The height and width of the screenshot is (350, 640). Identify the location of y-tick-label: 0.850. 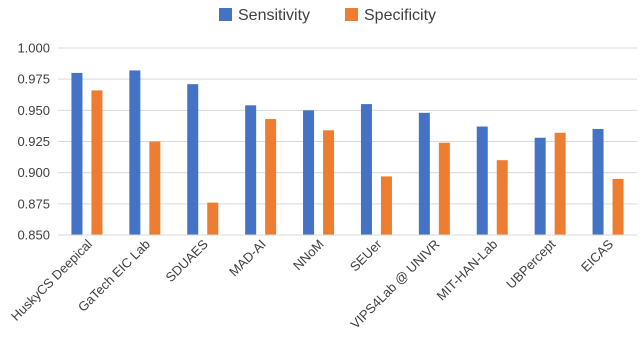
(33, 235).